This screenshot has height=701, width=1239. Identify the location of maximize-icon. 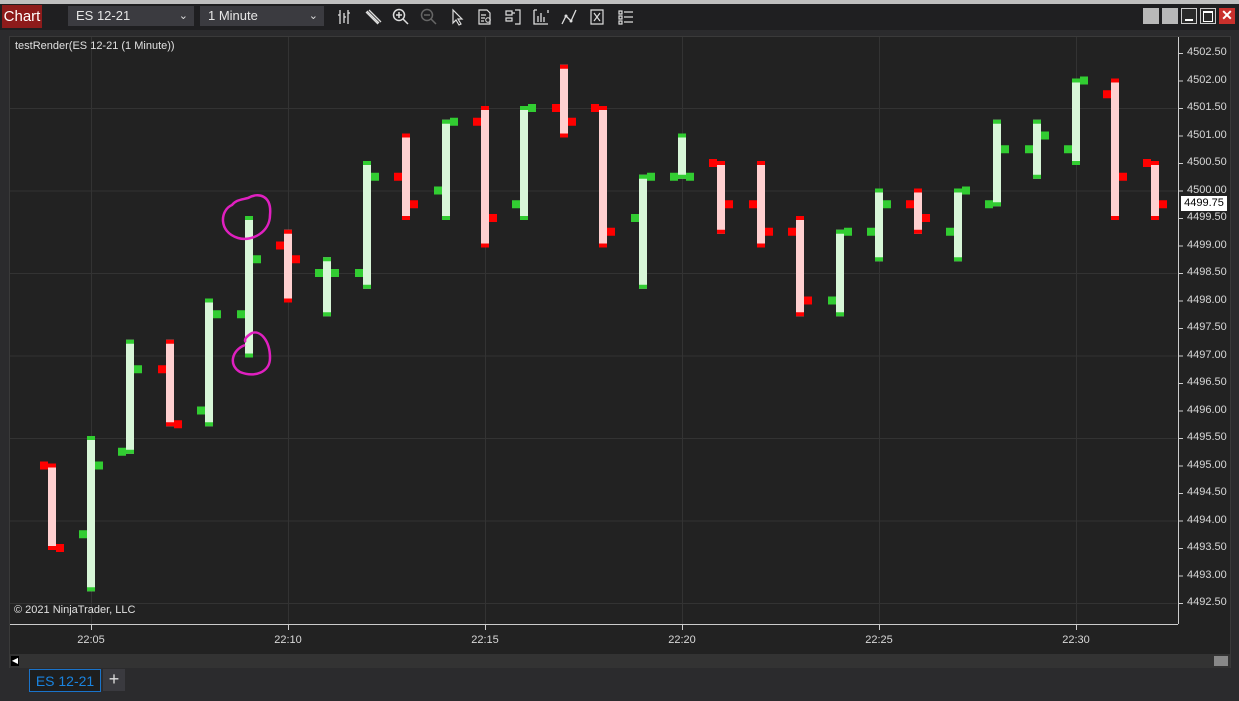
(1208, 16).